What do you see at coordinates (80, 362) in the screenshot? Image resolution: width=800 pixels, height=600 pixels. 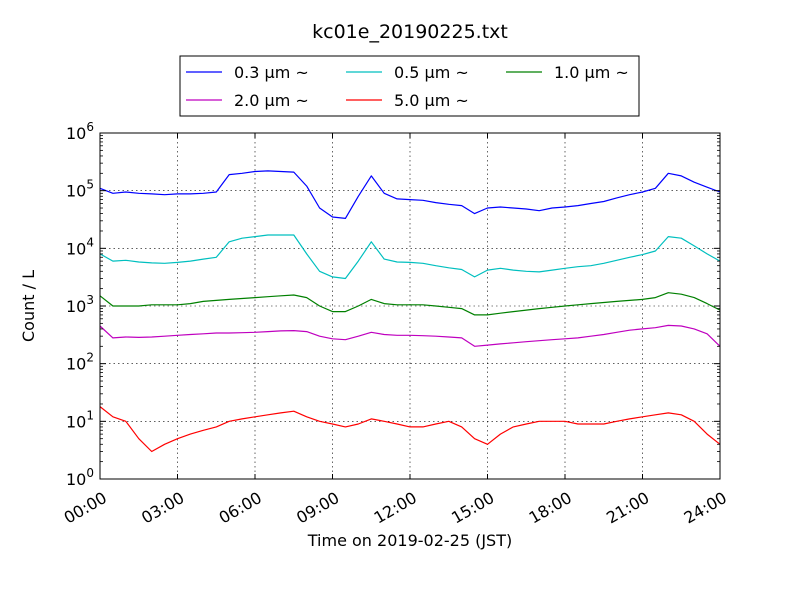 I see `y-tick-label: 10²` at bounding box center [80, 362].